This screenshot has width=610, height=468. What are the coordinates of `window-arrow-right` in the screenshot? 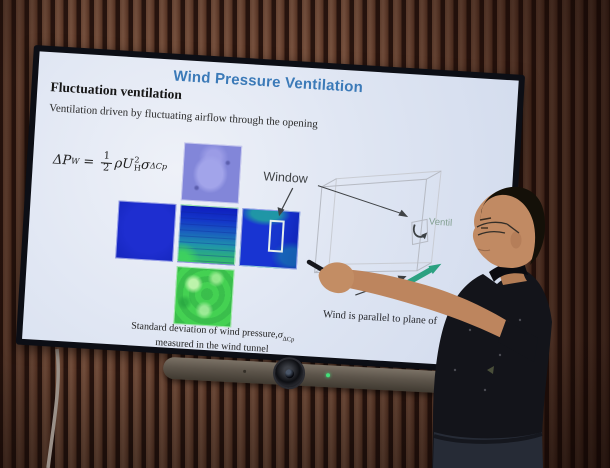 It's located at (360, 200).